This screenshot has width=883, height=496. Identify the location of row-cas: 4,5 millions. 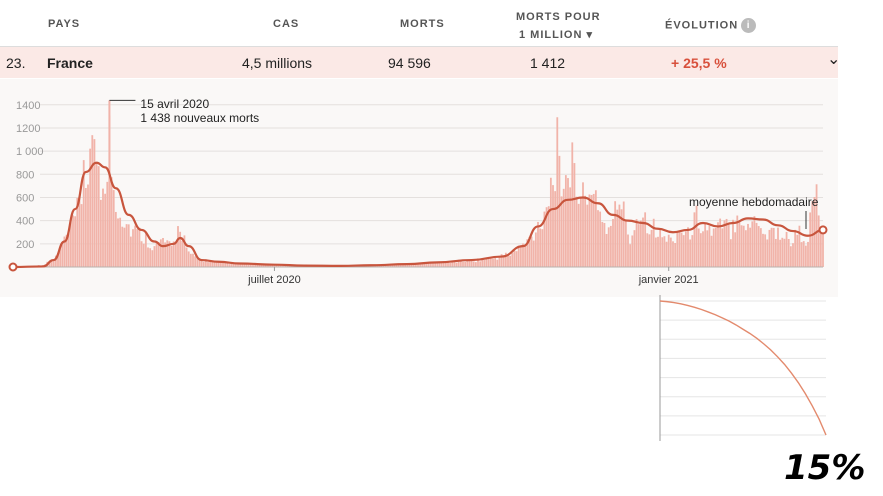
(277, 63).